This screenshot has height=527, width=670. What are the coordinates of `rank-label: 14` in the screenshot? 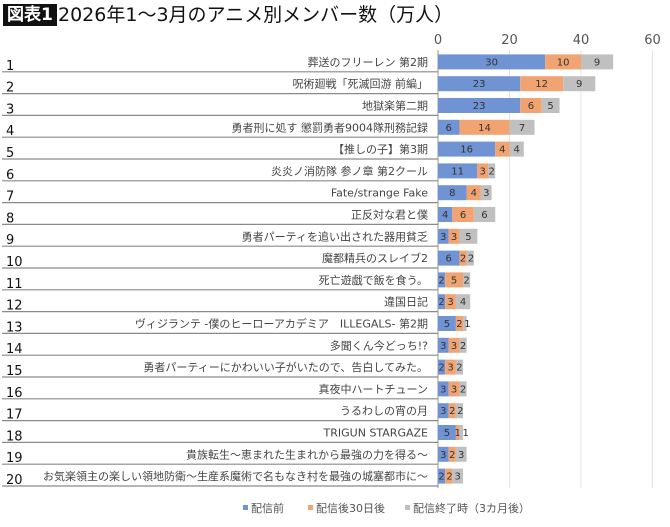 It's located at (14, 349).